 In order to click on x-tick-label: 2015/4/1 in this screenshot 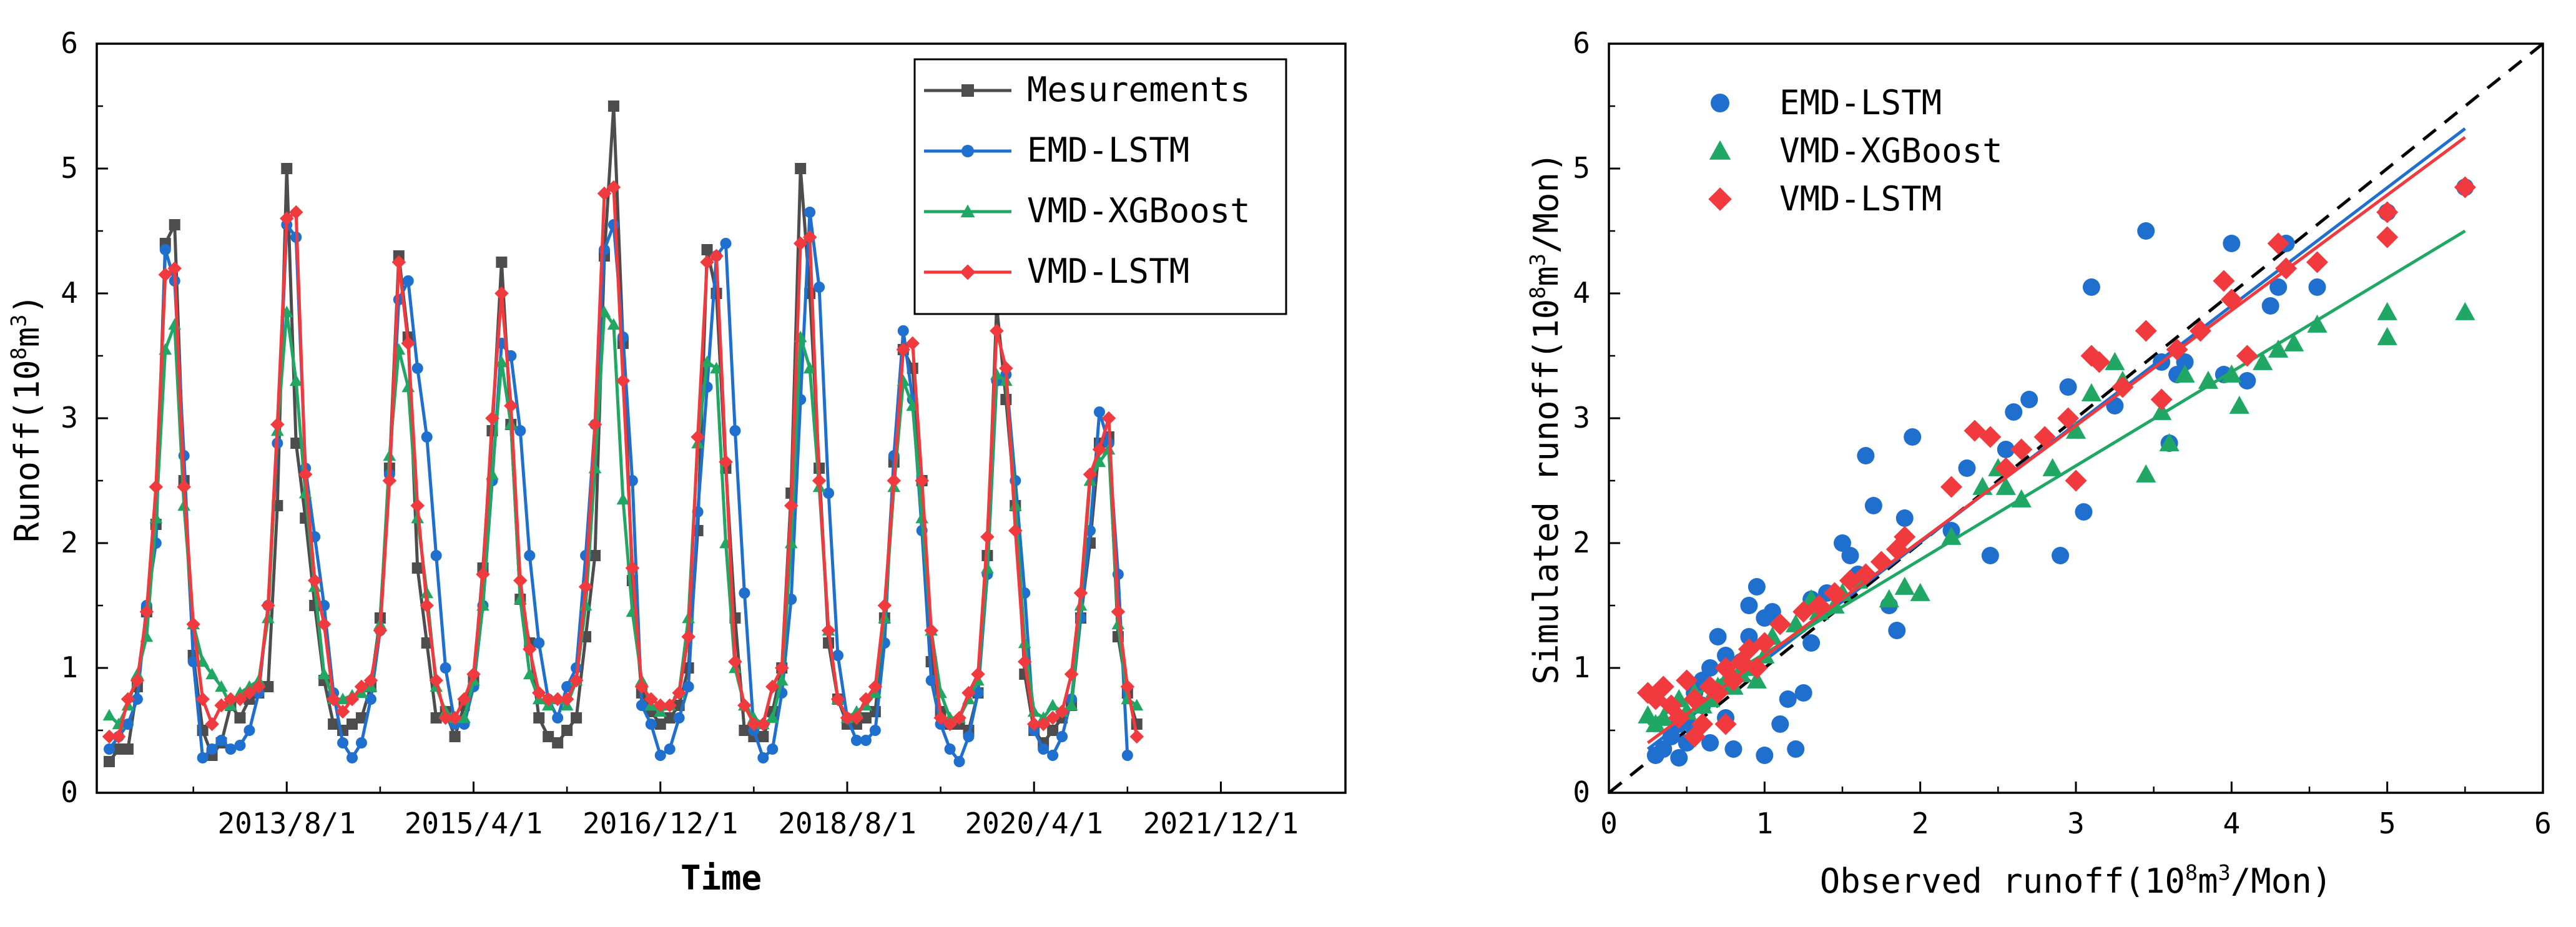, I will do `click(474, 824)`.